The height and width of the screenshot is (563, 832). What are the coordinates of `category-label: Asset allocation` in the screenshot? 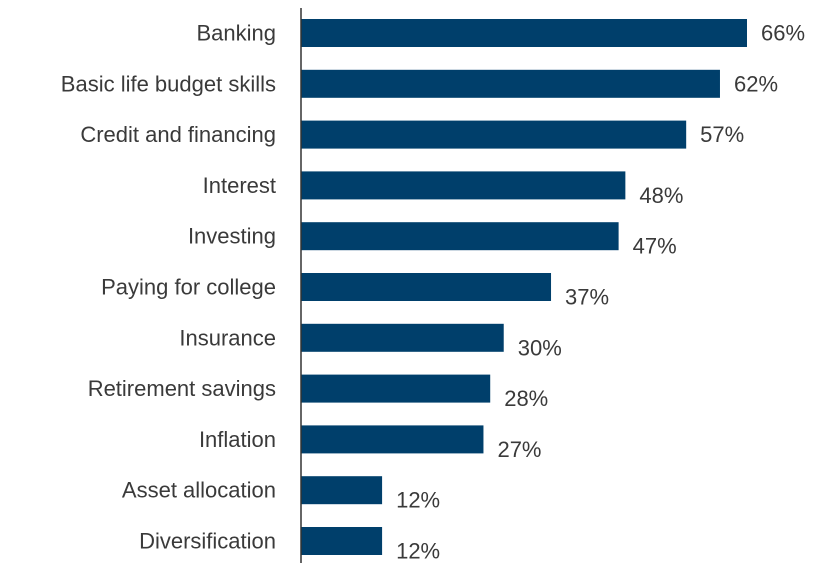 It's located at (199, 490).